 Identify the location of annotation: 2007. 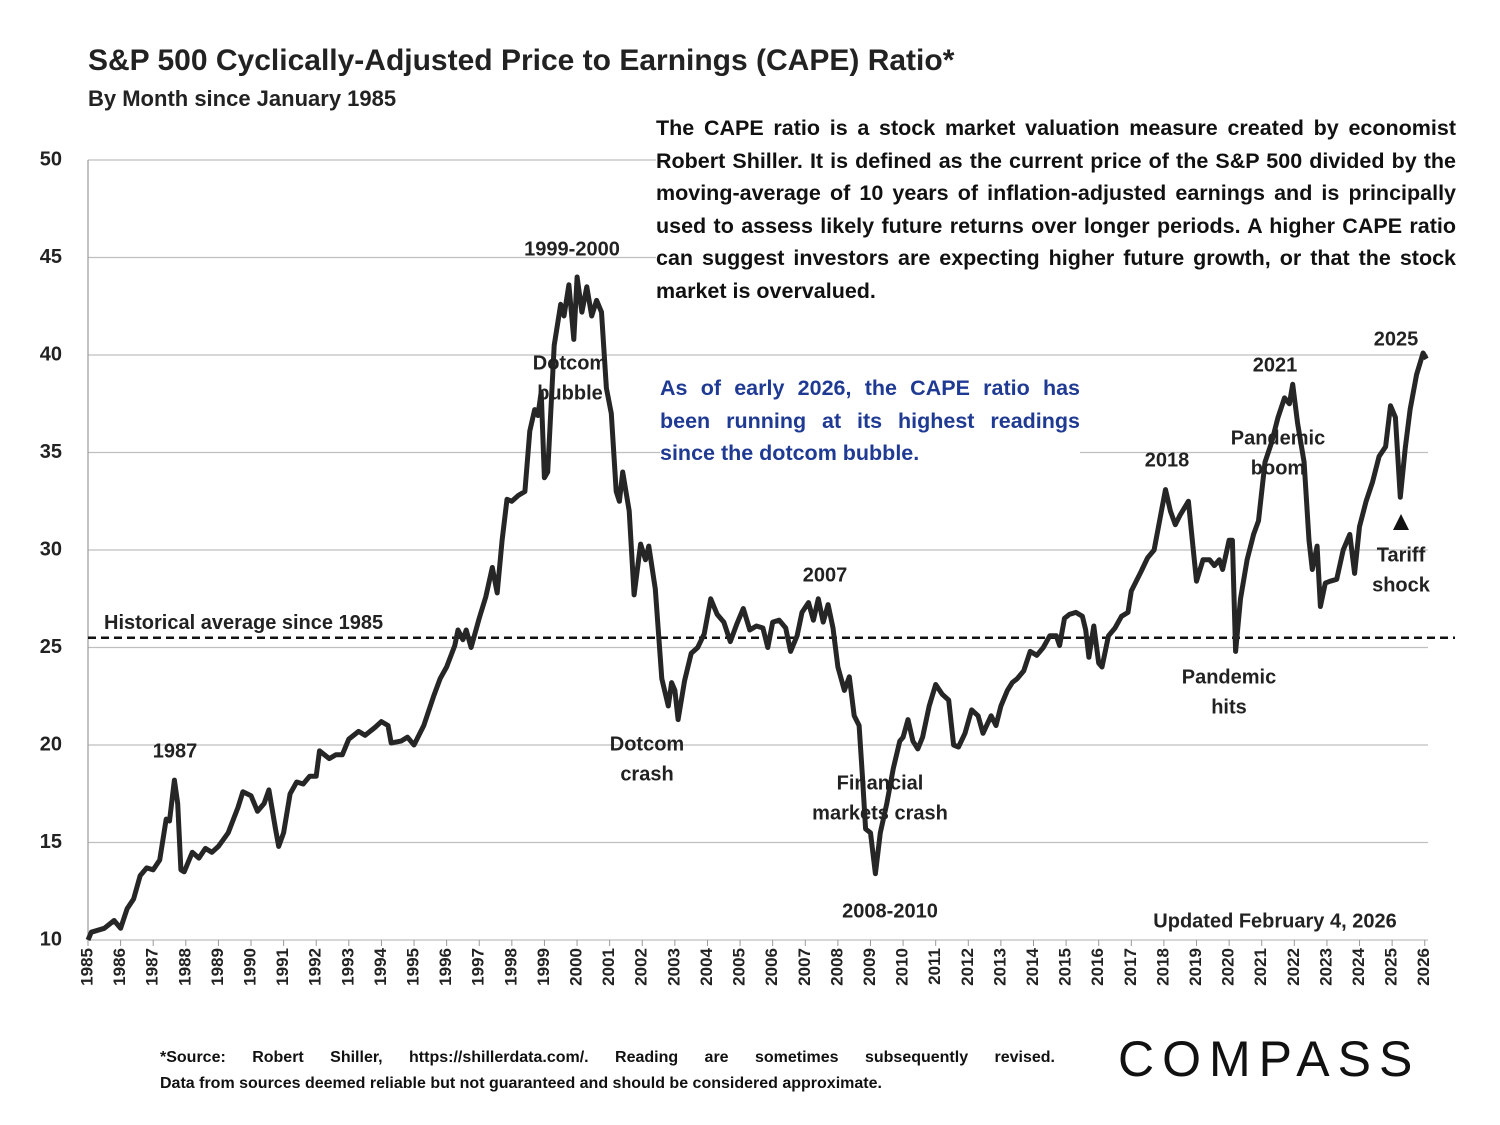
(825, 575).